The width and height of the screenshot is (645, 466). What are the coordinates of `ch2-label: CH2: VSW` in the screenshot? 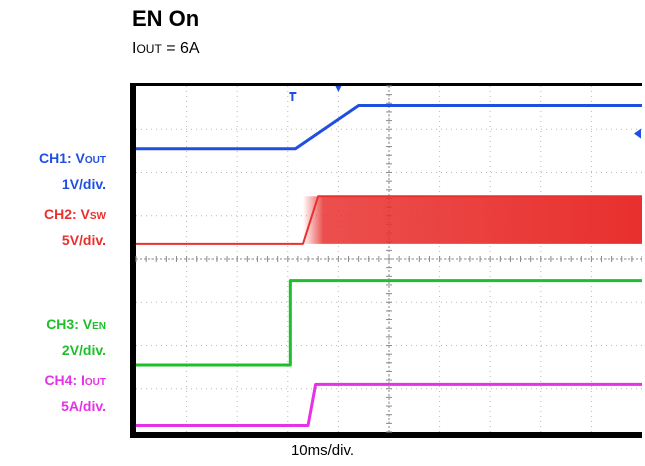 It's located at (75, 214).